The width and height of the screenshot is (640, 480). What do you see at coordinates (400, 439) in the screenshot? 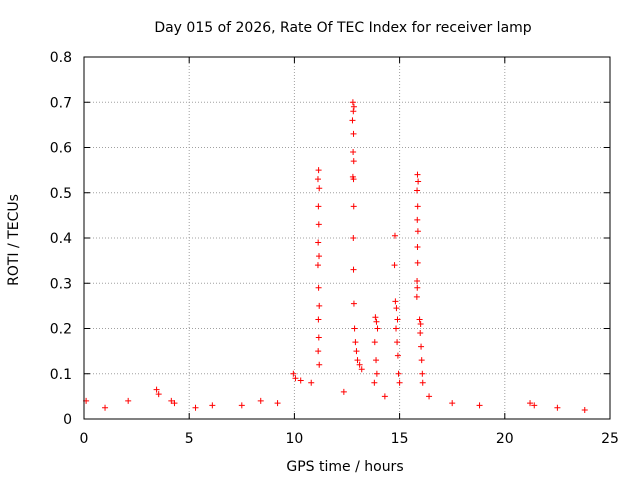
I see `x-tick-label: 15` at bounding box center [400, 439].